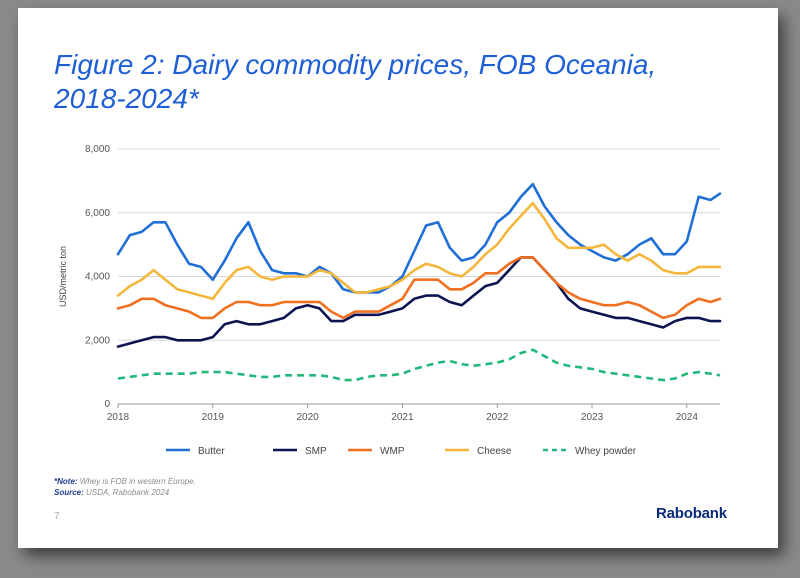 This screenshot has height=578, width=800. I want to click on series-line-cheese, so click(419, 251).